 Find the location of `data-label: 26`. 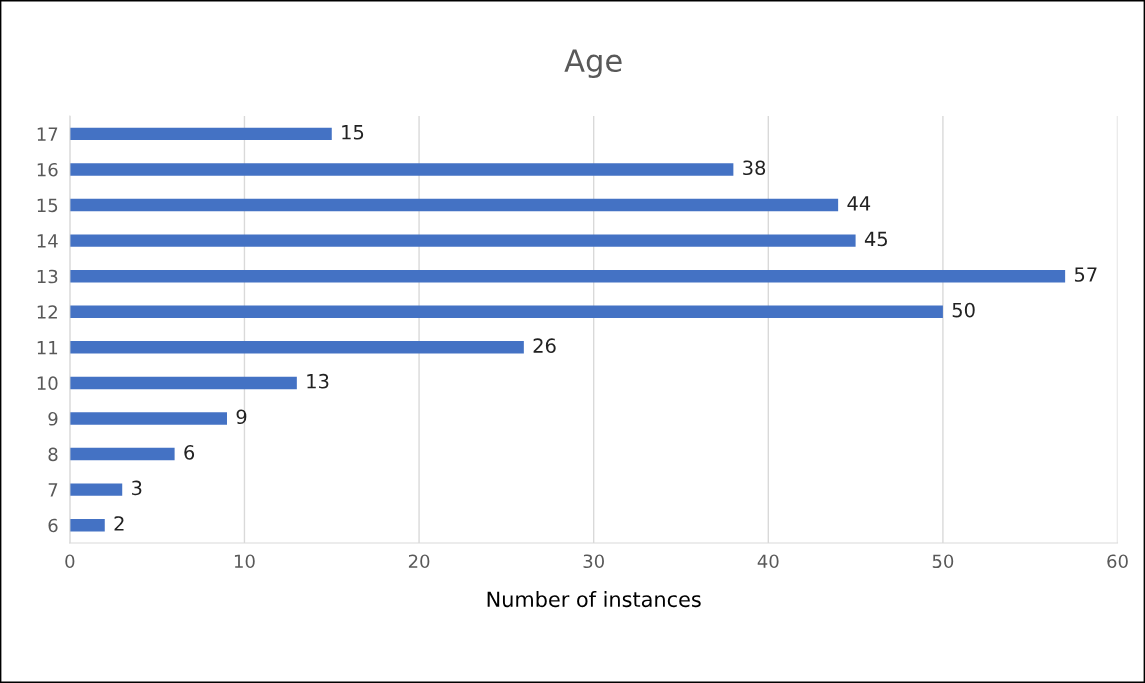

data-label: 26 is located at coordinates (544, 345).